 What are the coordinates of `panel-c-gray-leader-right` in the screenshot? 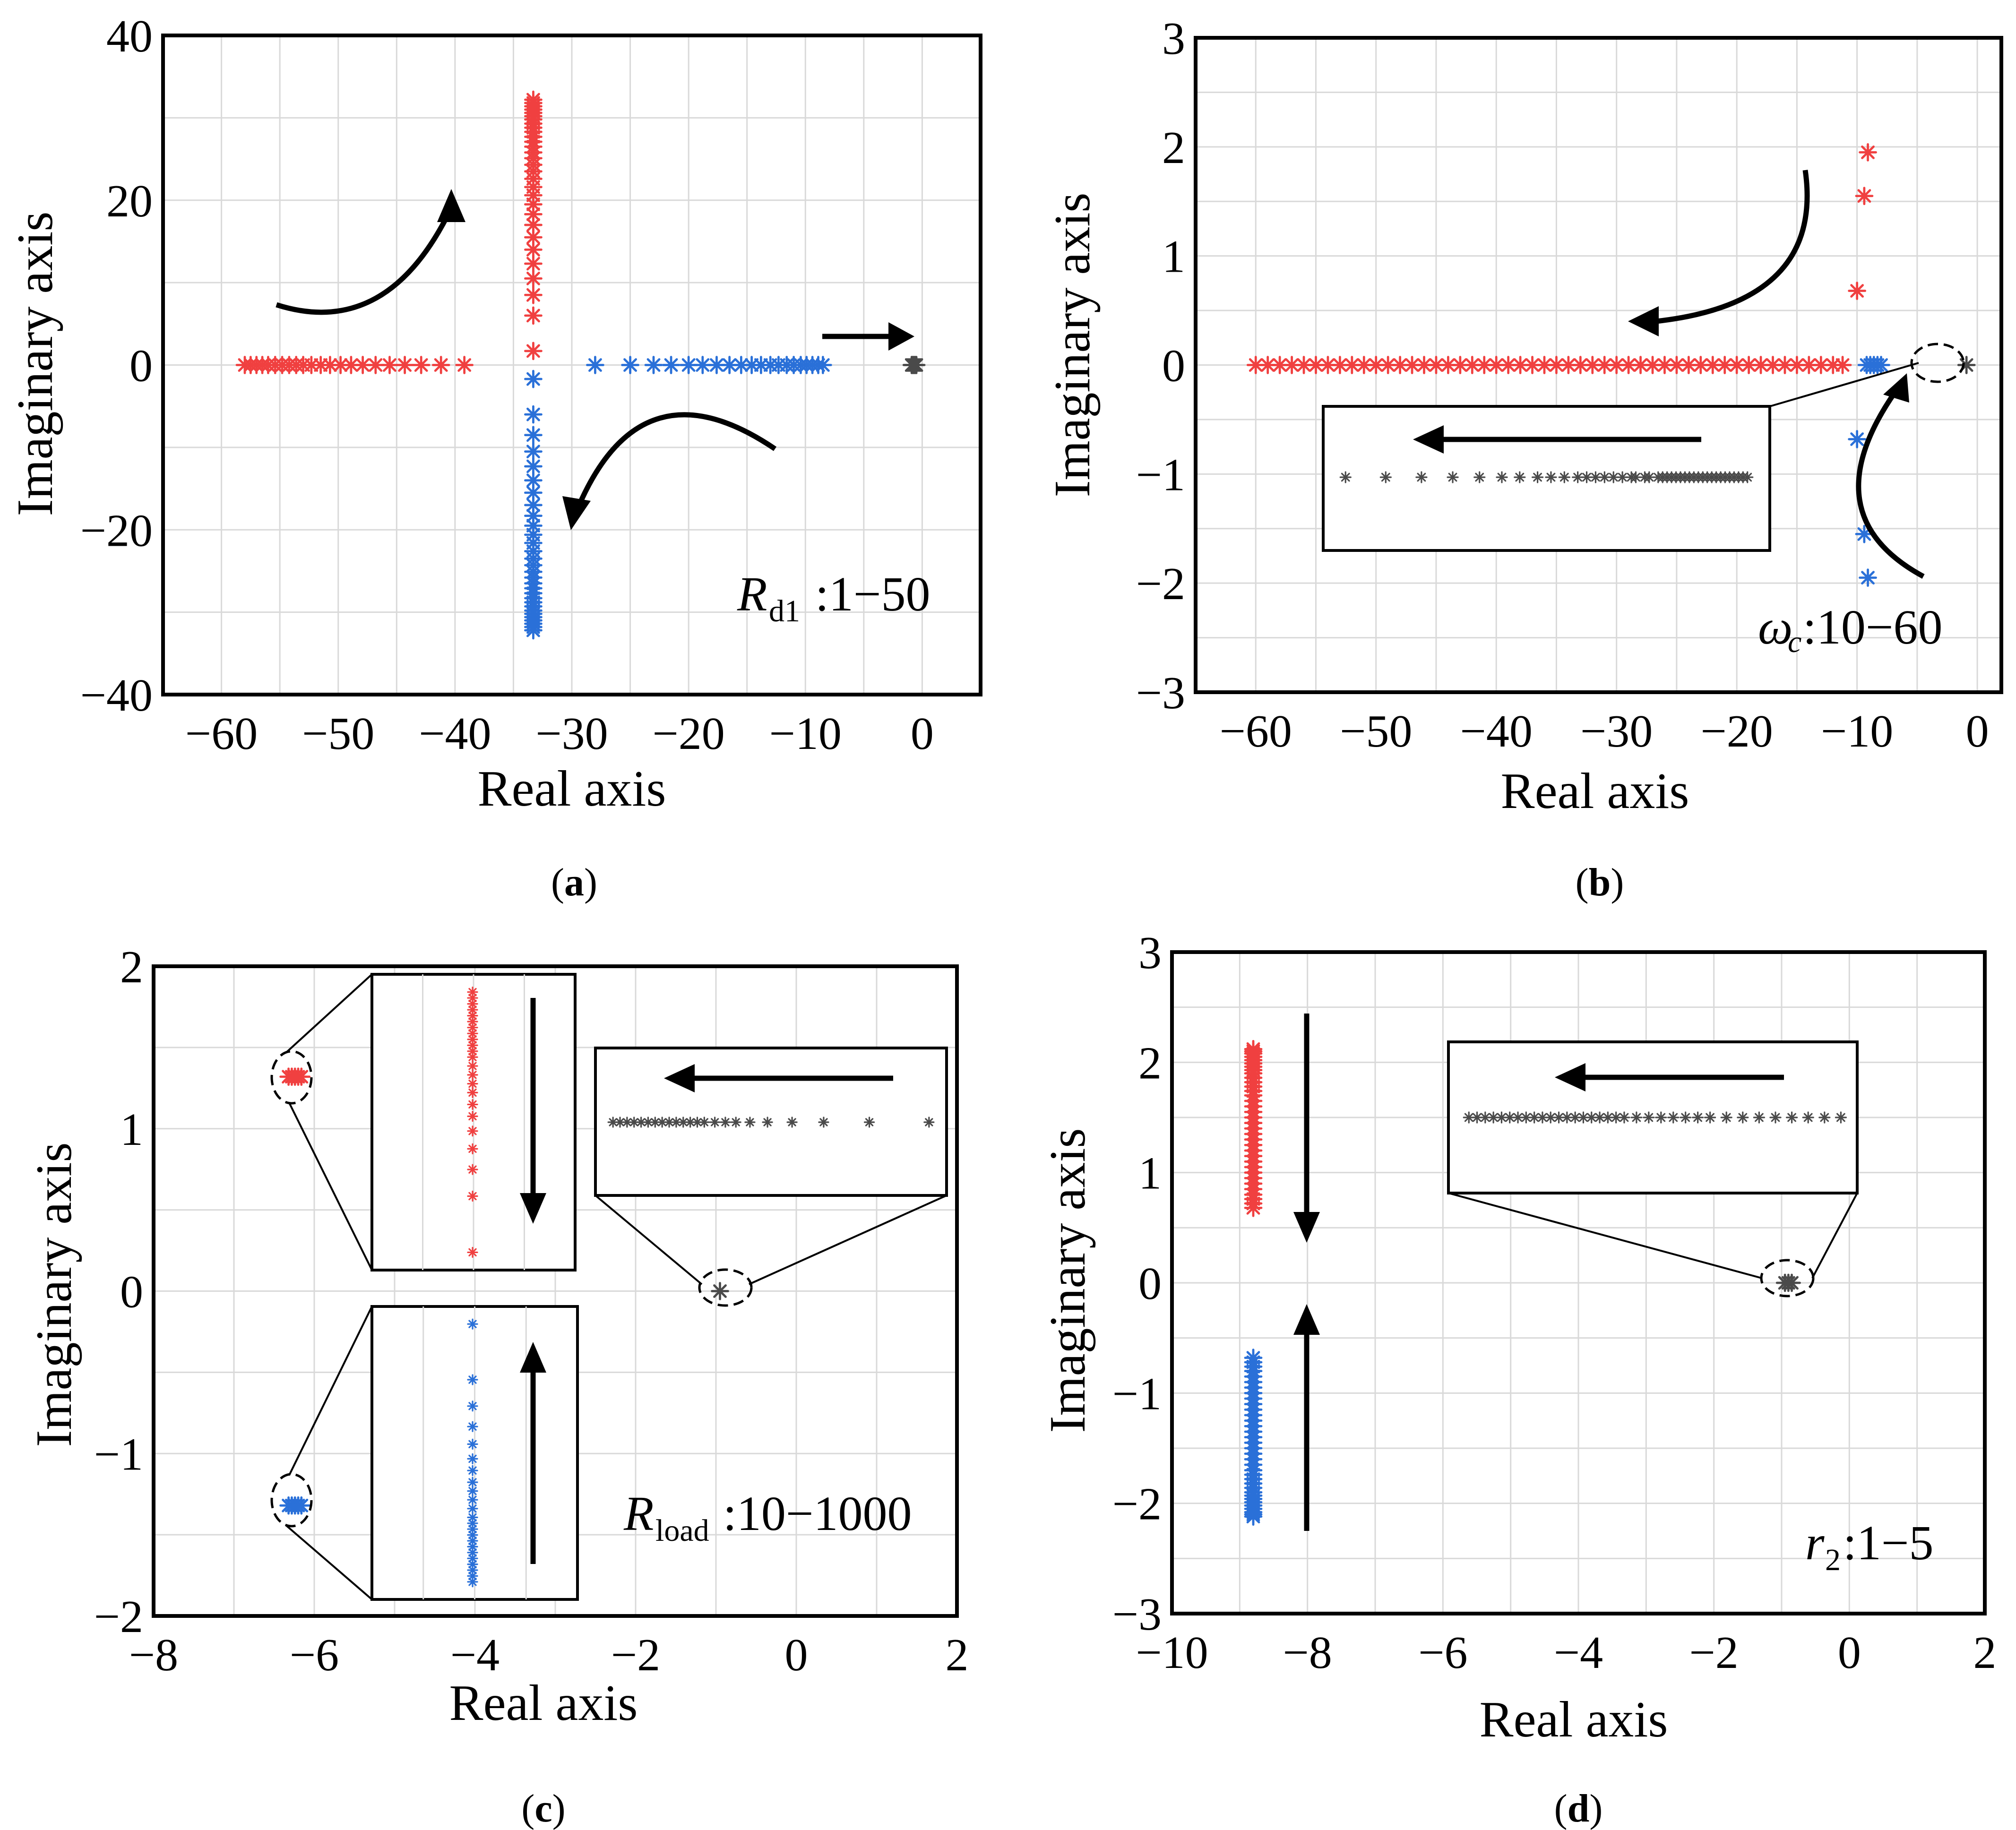 It's located at (848, 1239).